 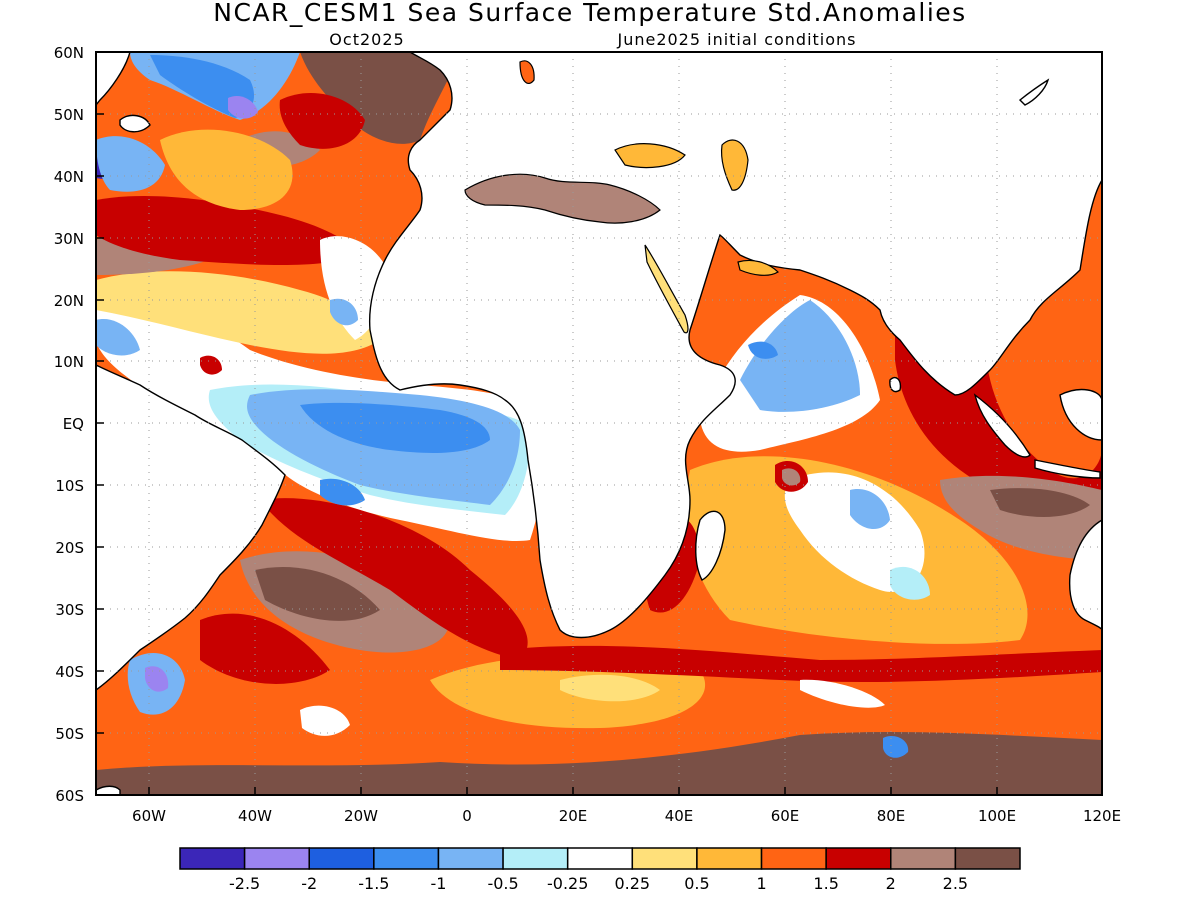 I want to click on caspian-sea, so click(x=734, y=165).